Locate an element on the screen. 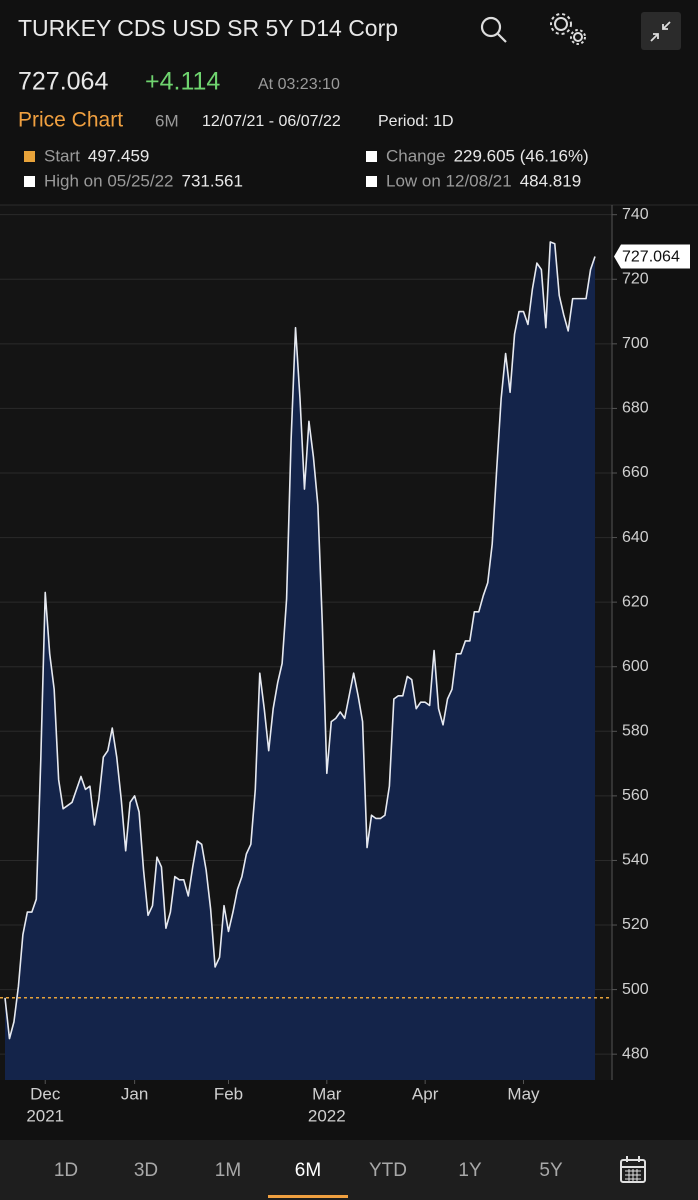 This screenshot has width=698, height=1200. selected-tab-underline is located at coordinates (308, 1196).